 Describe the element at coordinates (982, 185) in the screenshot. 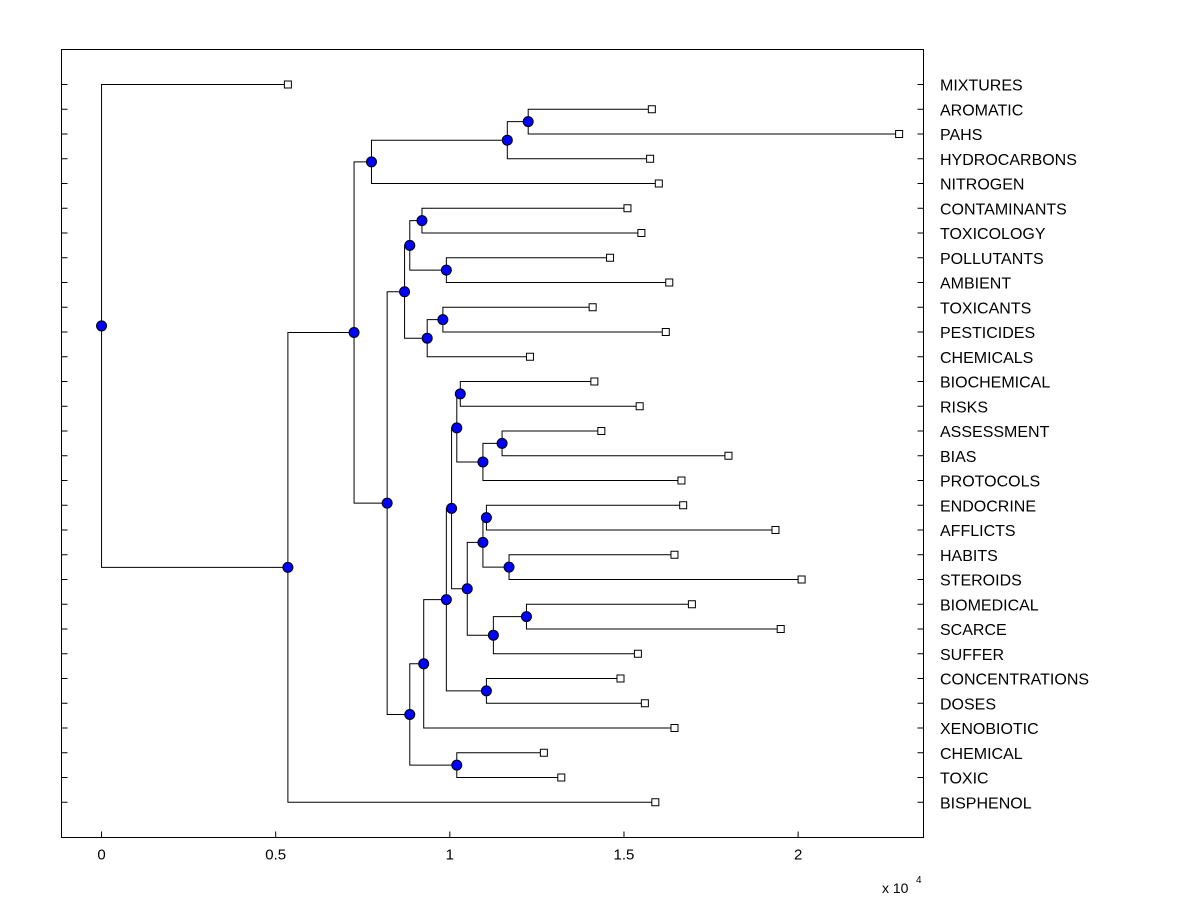

I see `leaf-label: NITROGEN` at that location.